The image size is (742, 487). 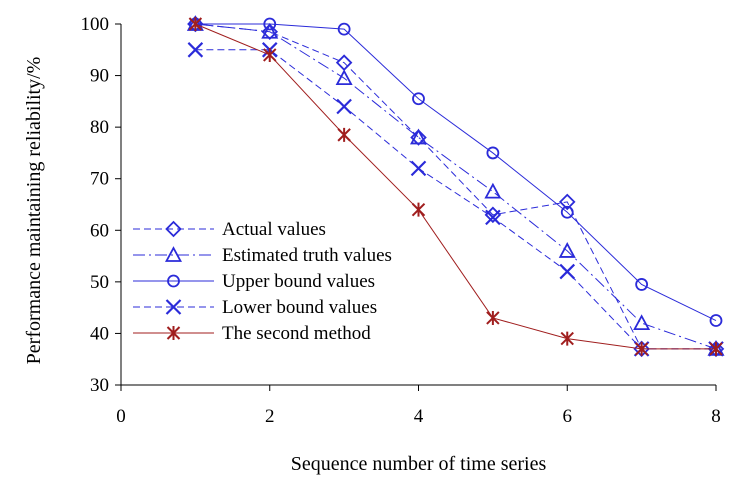 I want to click on legend-item: The second method, so click(x=252, y=333).